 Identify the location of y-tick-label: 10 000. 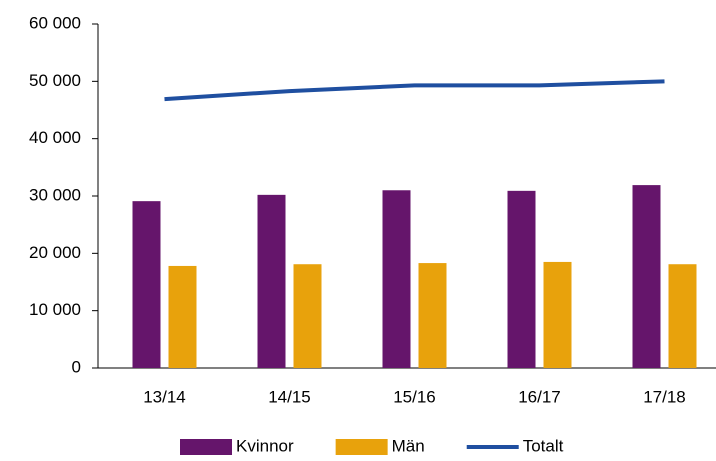
(55, 309).